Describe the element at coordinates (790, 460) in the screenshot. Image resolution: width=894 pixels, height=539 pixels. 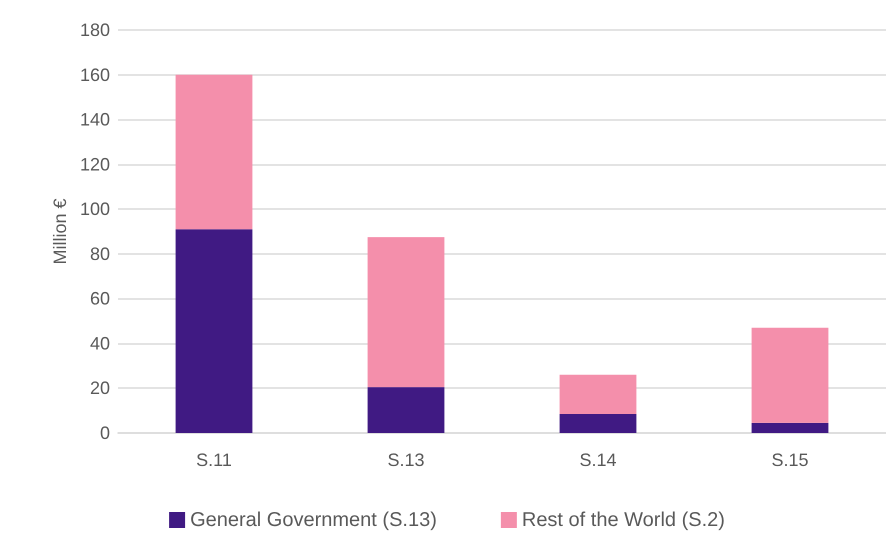
I see `x-tick-label: S.15` at that location.